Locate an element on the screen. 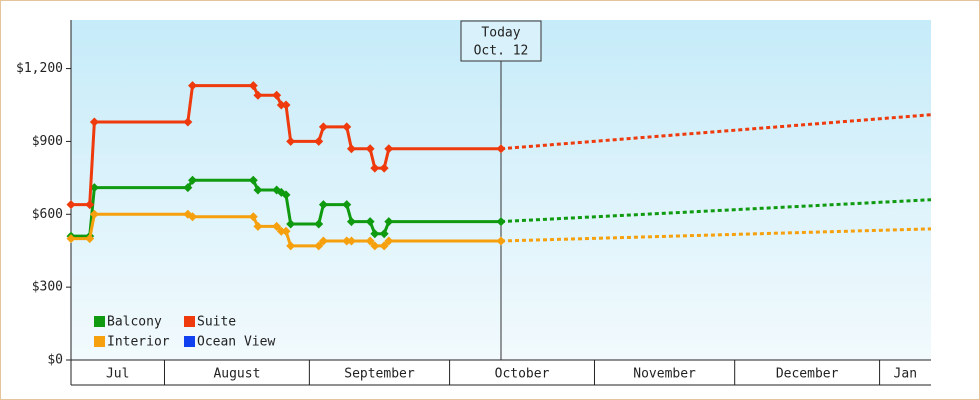  y-tick-label: $900 is located at coordinates (47, 141).